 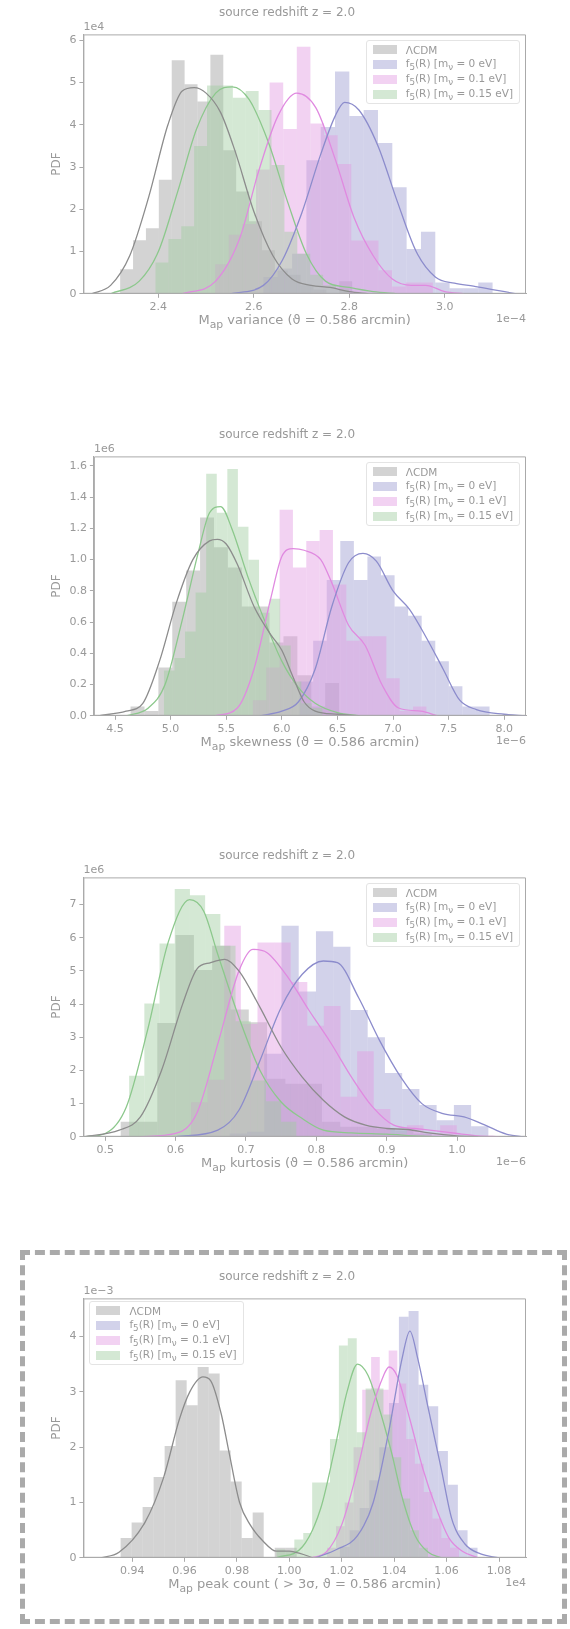 What do you see at coordinates (305, 1585) in the screenshot?
I see `x-axis-title: M$_{ap}$ peak count ( > 3σ, ϑ = 0.586 arcmin)` at bounding box center [305, 1585].